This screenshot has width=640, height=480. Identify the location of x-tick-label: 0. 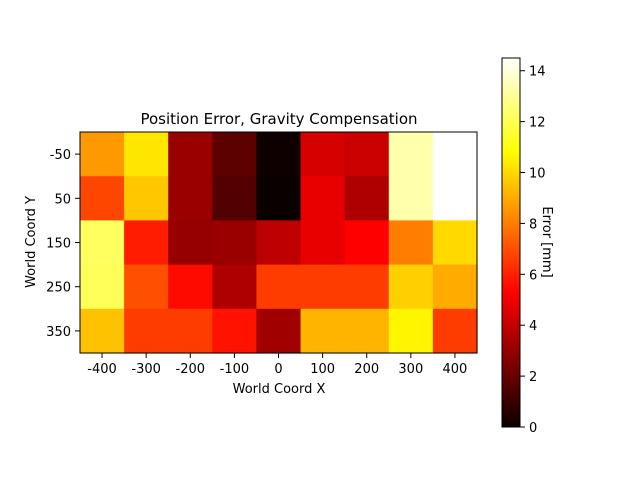
(278, 369).